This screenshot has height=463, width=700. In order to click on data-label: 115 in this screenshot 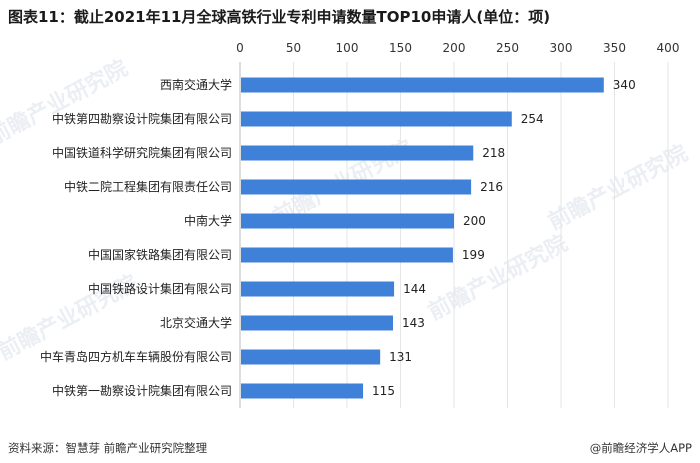, I will do `click(383, 391)`.